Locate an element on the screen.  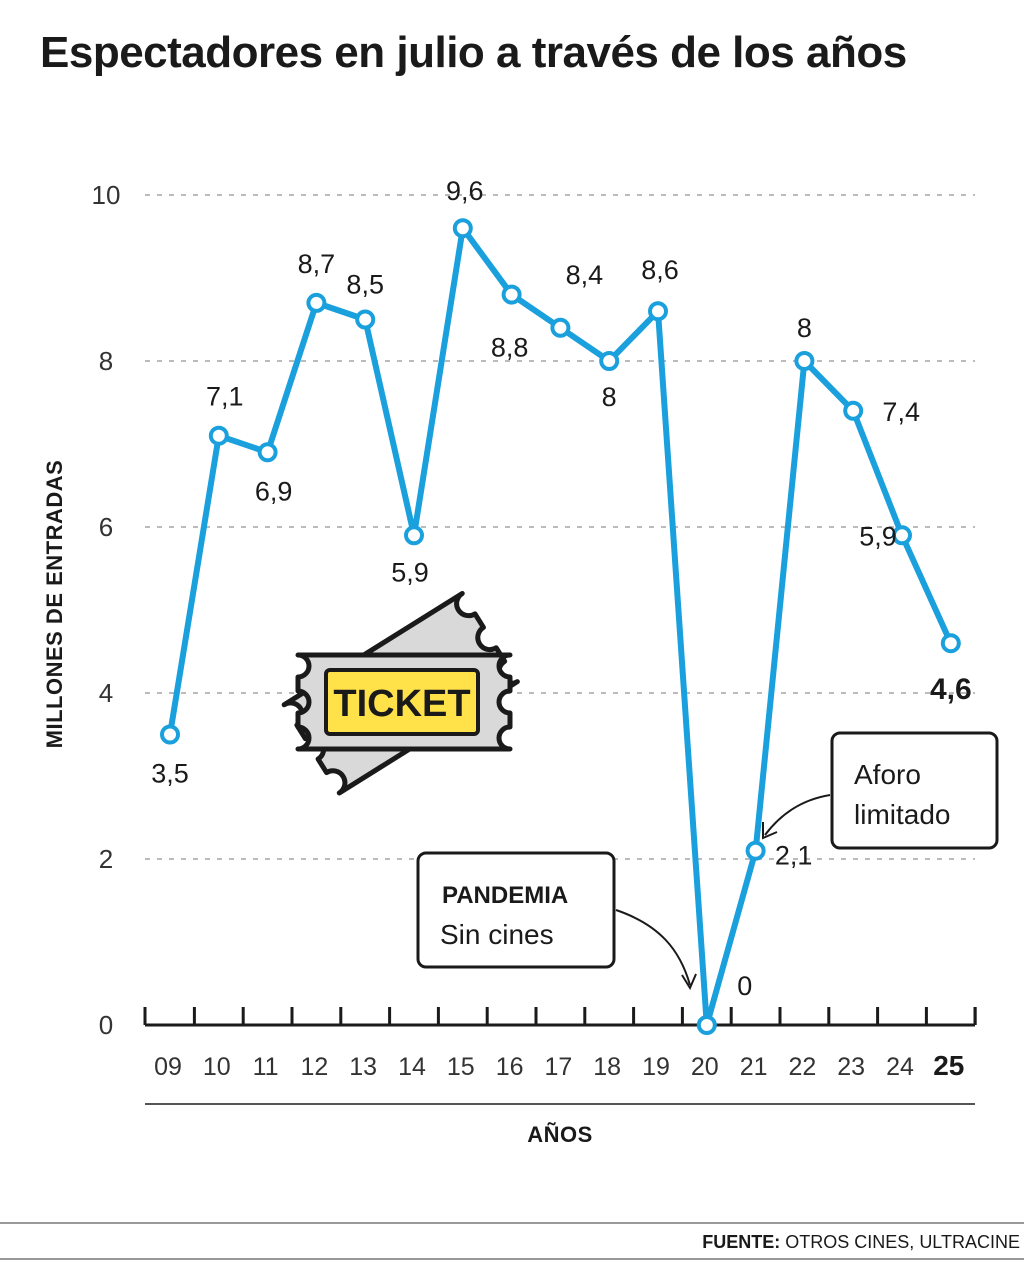
y-axis-ticks: 0 2 4 6 8 10 is located at coordinates (106, 610).